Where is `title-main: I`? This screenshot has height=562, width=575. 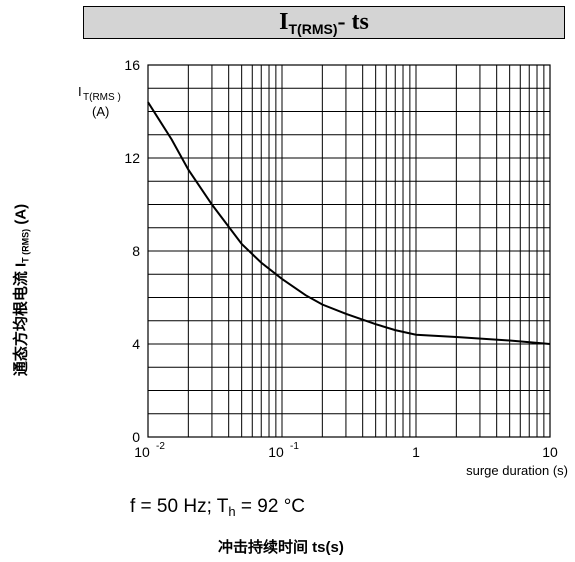
title-main: I is located at coordinates (284, 21).